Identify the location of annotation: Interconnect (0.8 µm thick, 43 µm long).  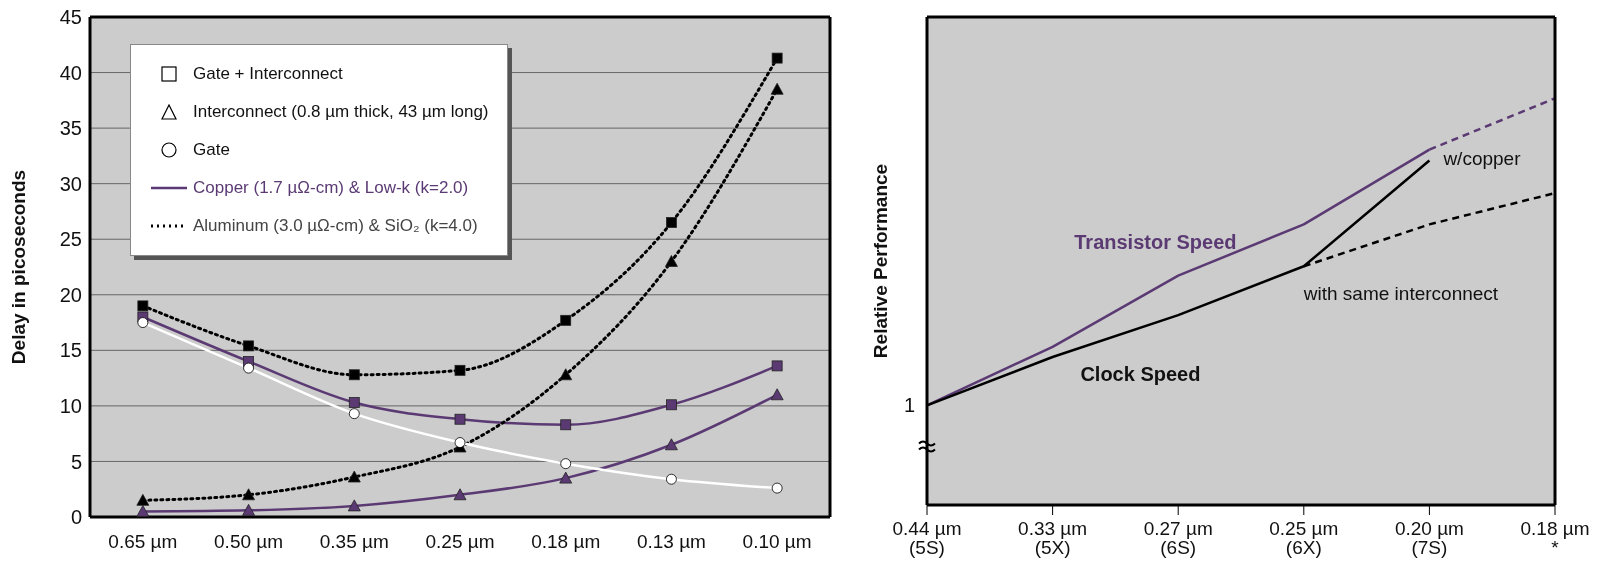
(341, 112).